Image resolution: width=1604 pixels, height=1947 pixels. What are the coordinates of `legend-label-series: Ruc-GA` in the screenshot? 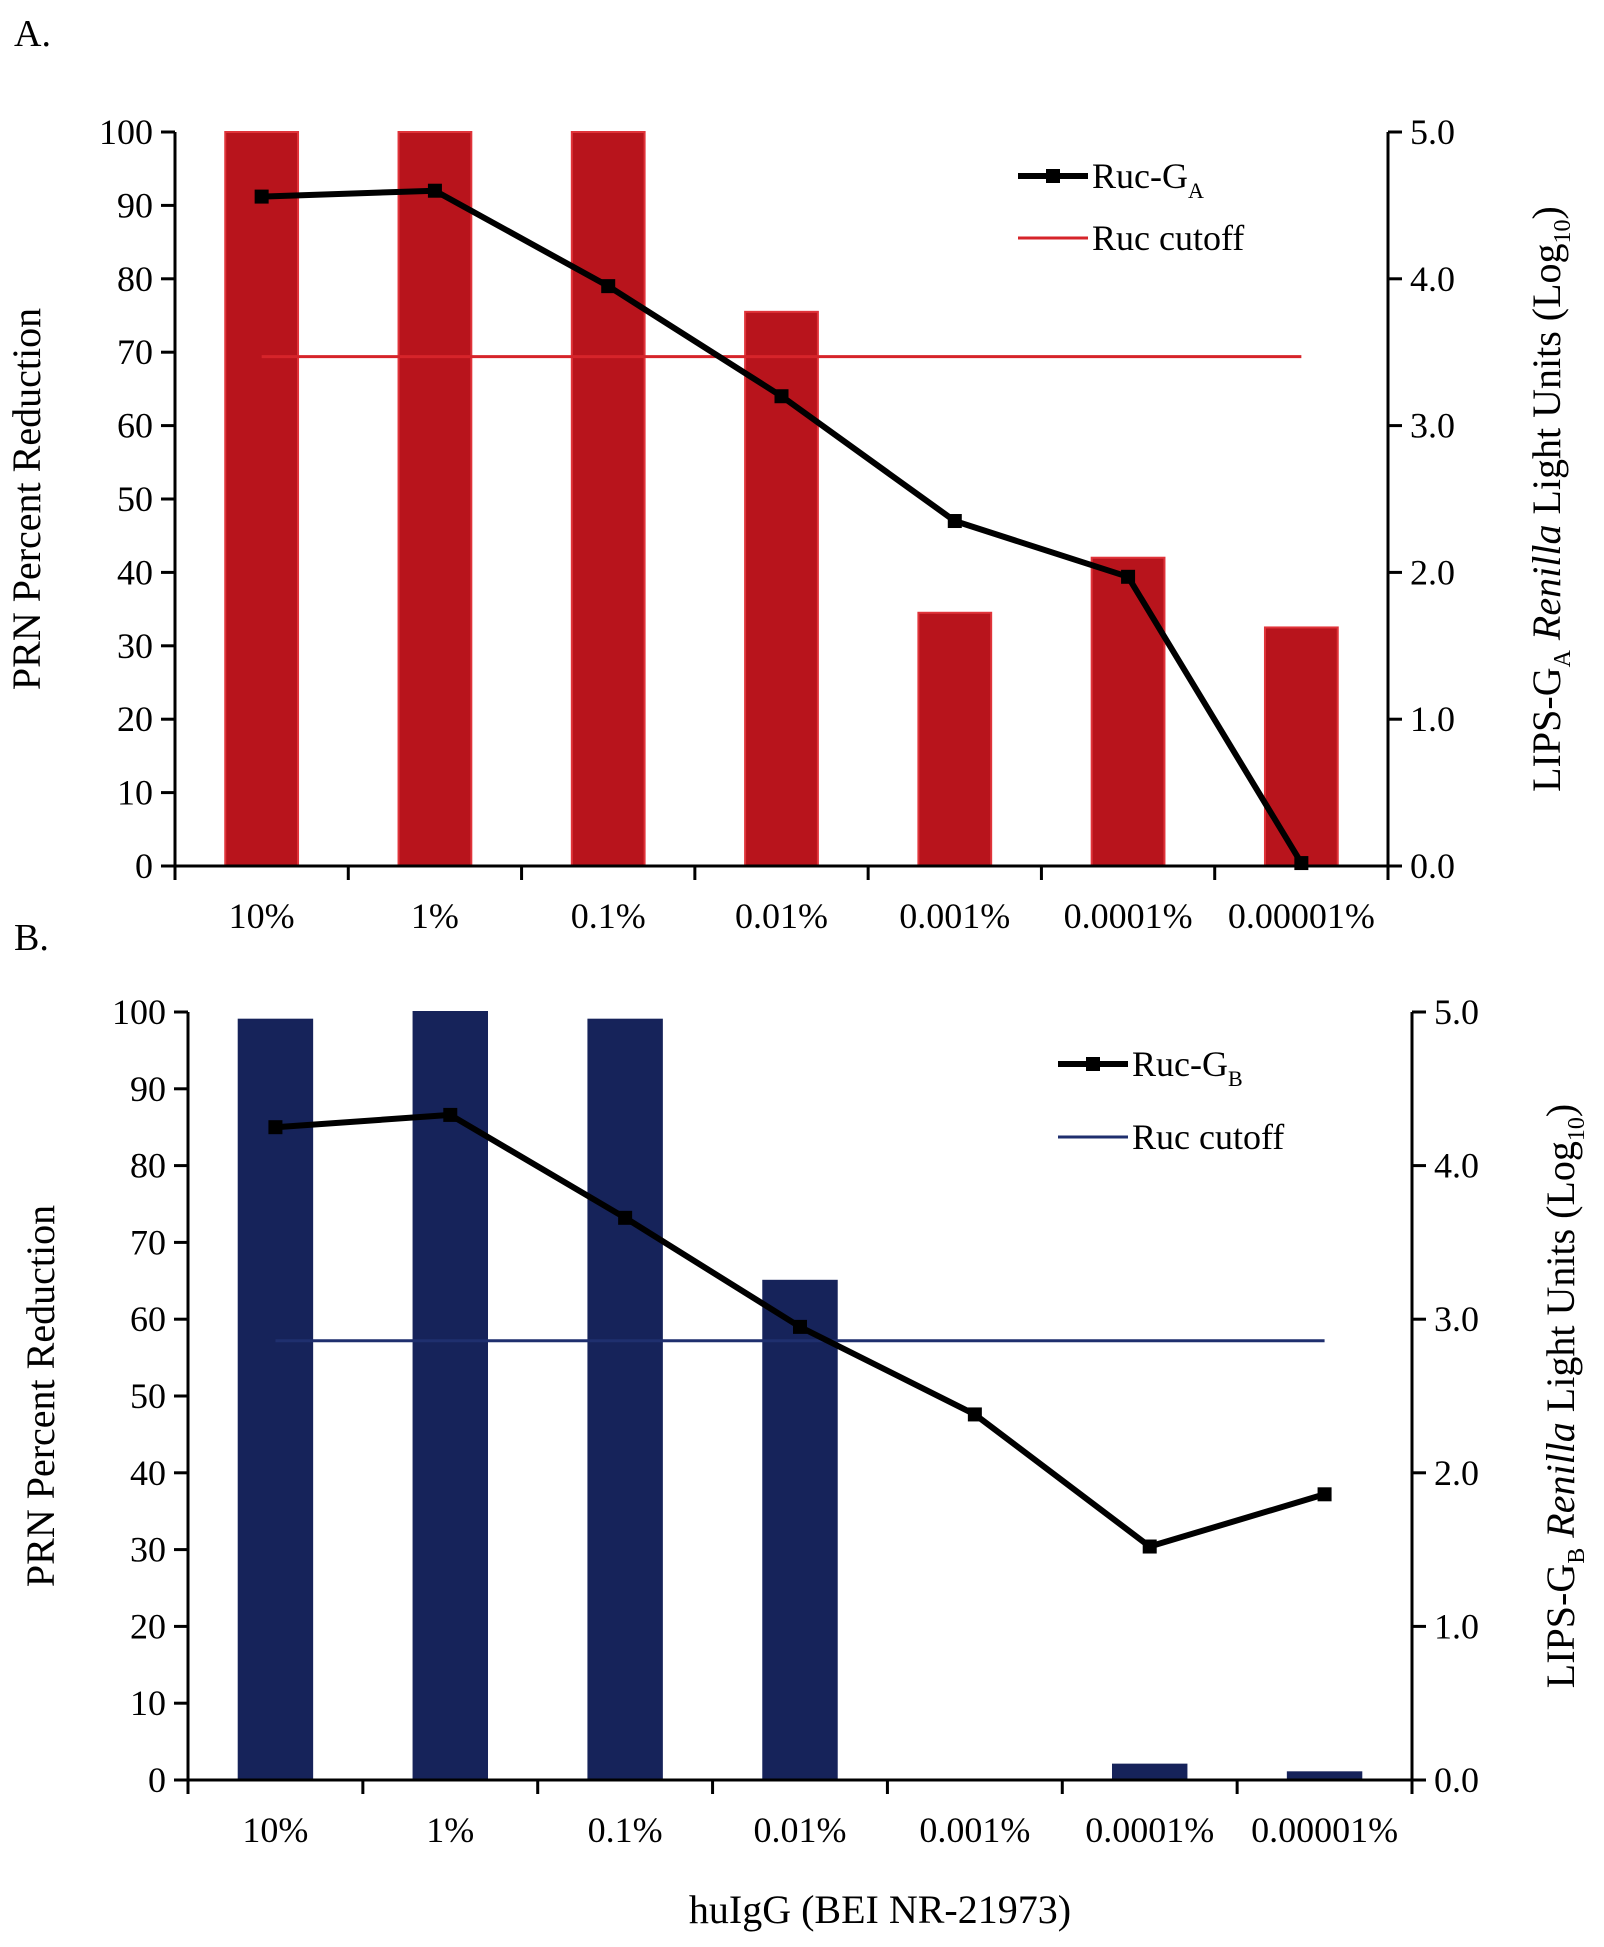 It's located at (1148, 179).